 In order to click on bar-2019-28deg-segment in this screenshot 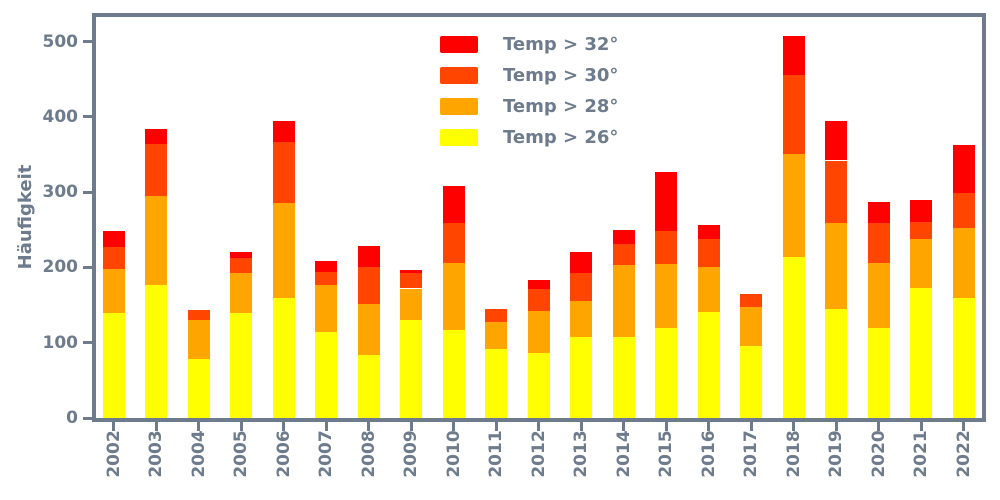, I will do `click(836, 266)`.